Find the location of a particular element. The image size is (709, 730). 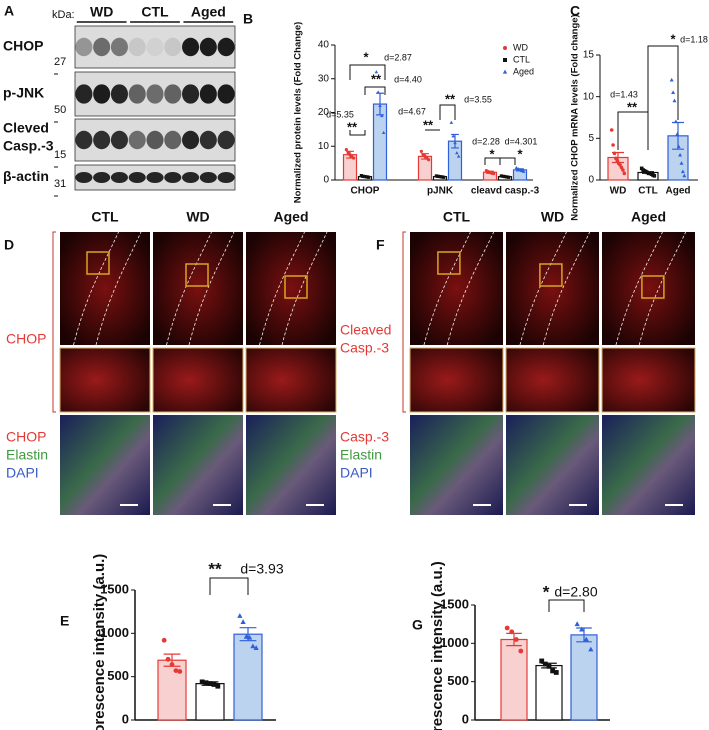

column-label: Aged is located at coordinates (648, 217).